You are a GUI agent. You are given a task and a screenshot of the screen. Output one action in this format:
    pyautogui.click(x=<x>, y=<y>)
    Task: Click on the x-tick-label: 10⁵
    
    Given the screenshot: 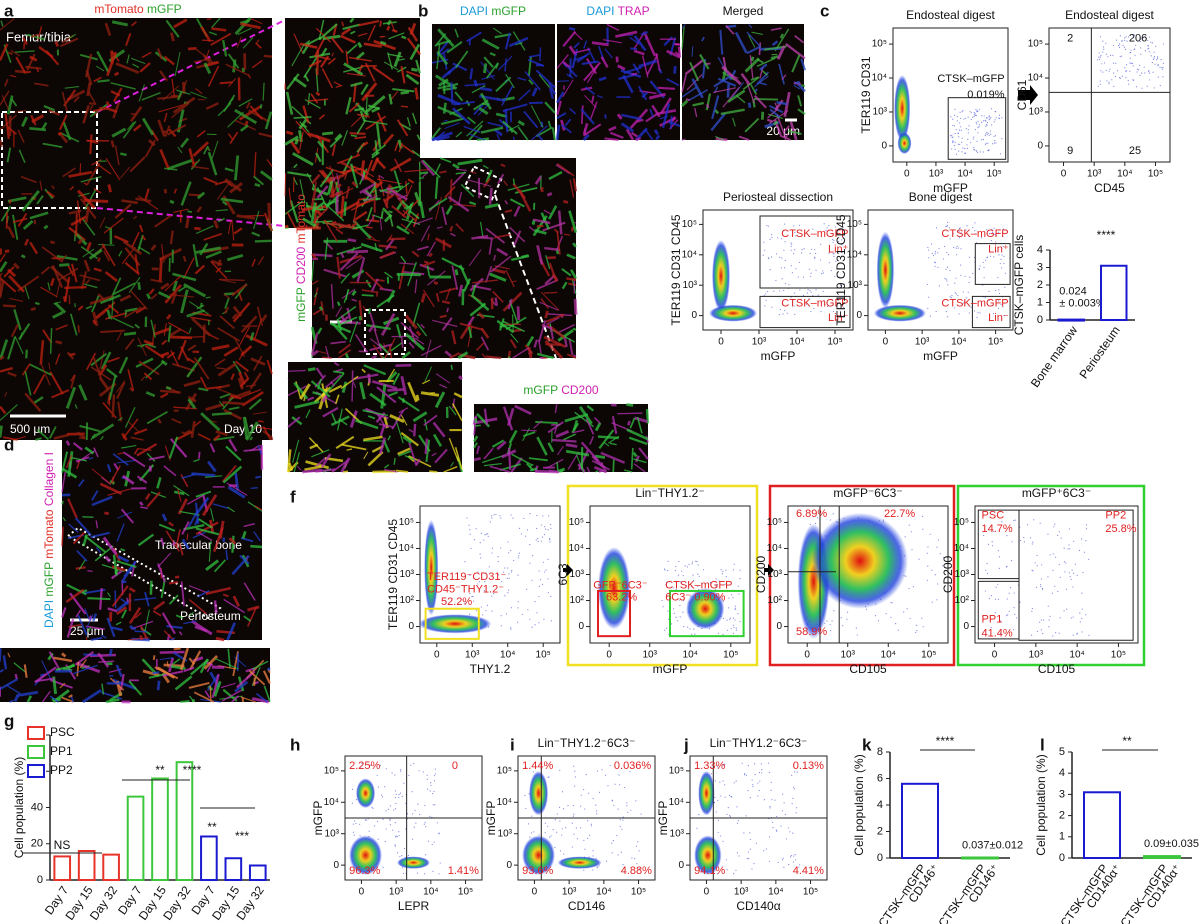 What is the action you would take?
    pyautogui.click(x=1155, y=174)
    